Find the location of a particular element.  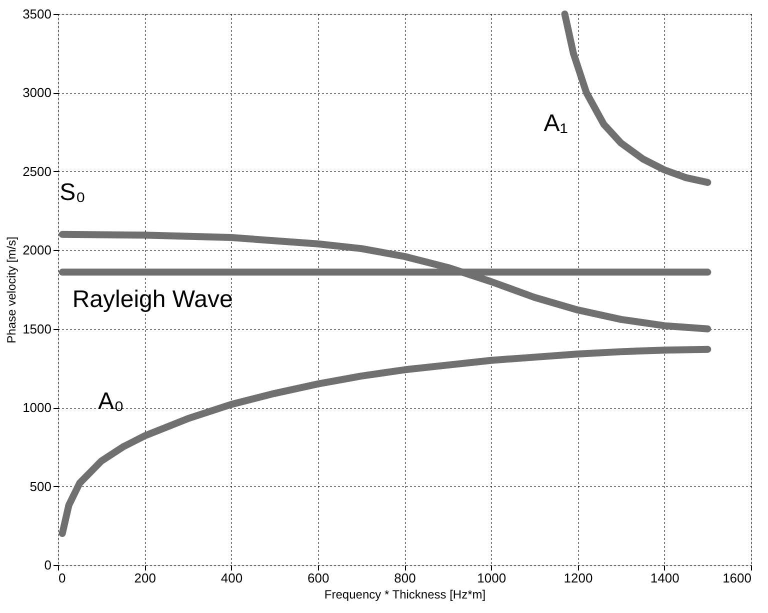

y-tick-label: 0 is located at coordinates (48, 565).